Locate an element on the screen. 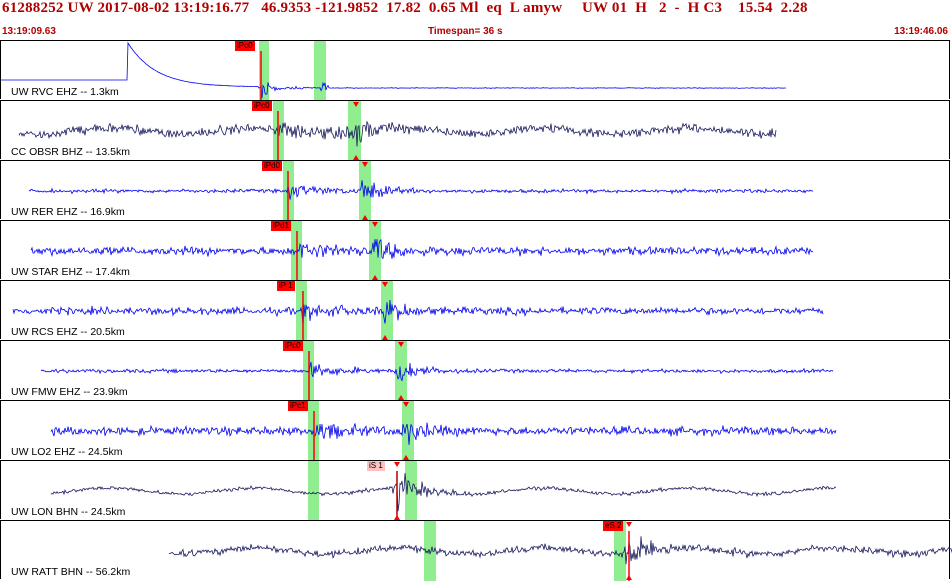 The height and width of the screenshot is (581, 952). station-label: UW RCS EHZ -- 20.5km is located at coordinates (68, 332).